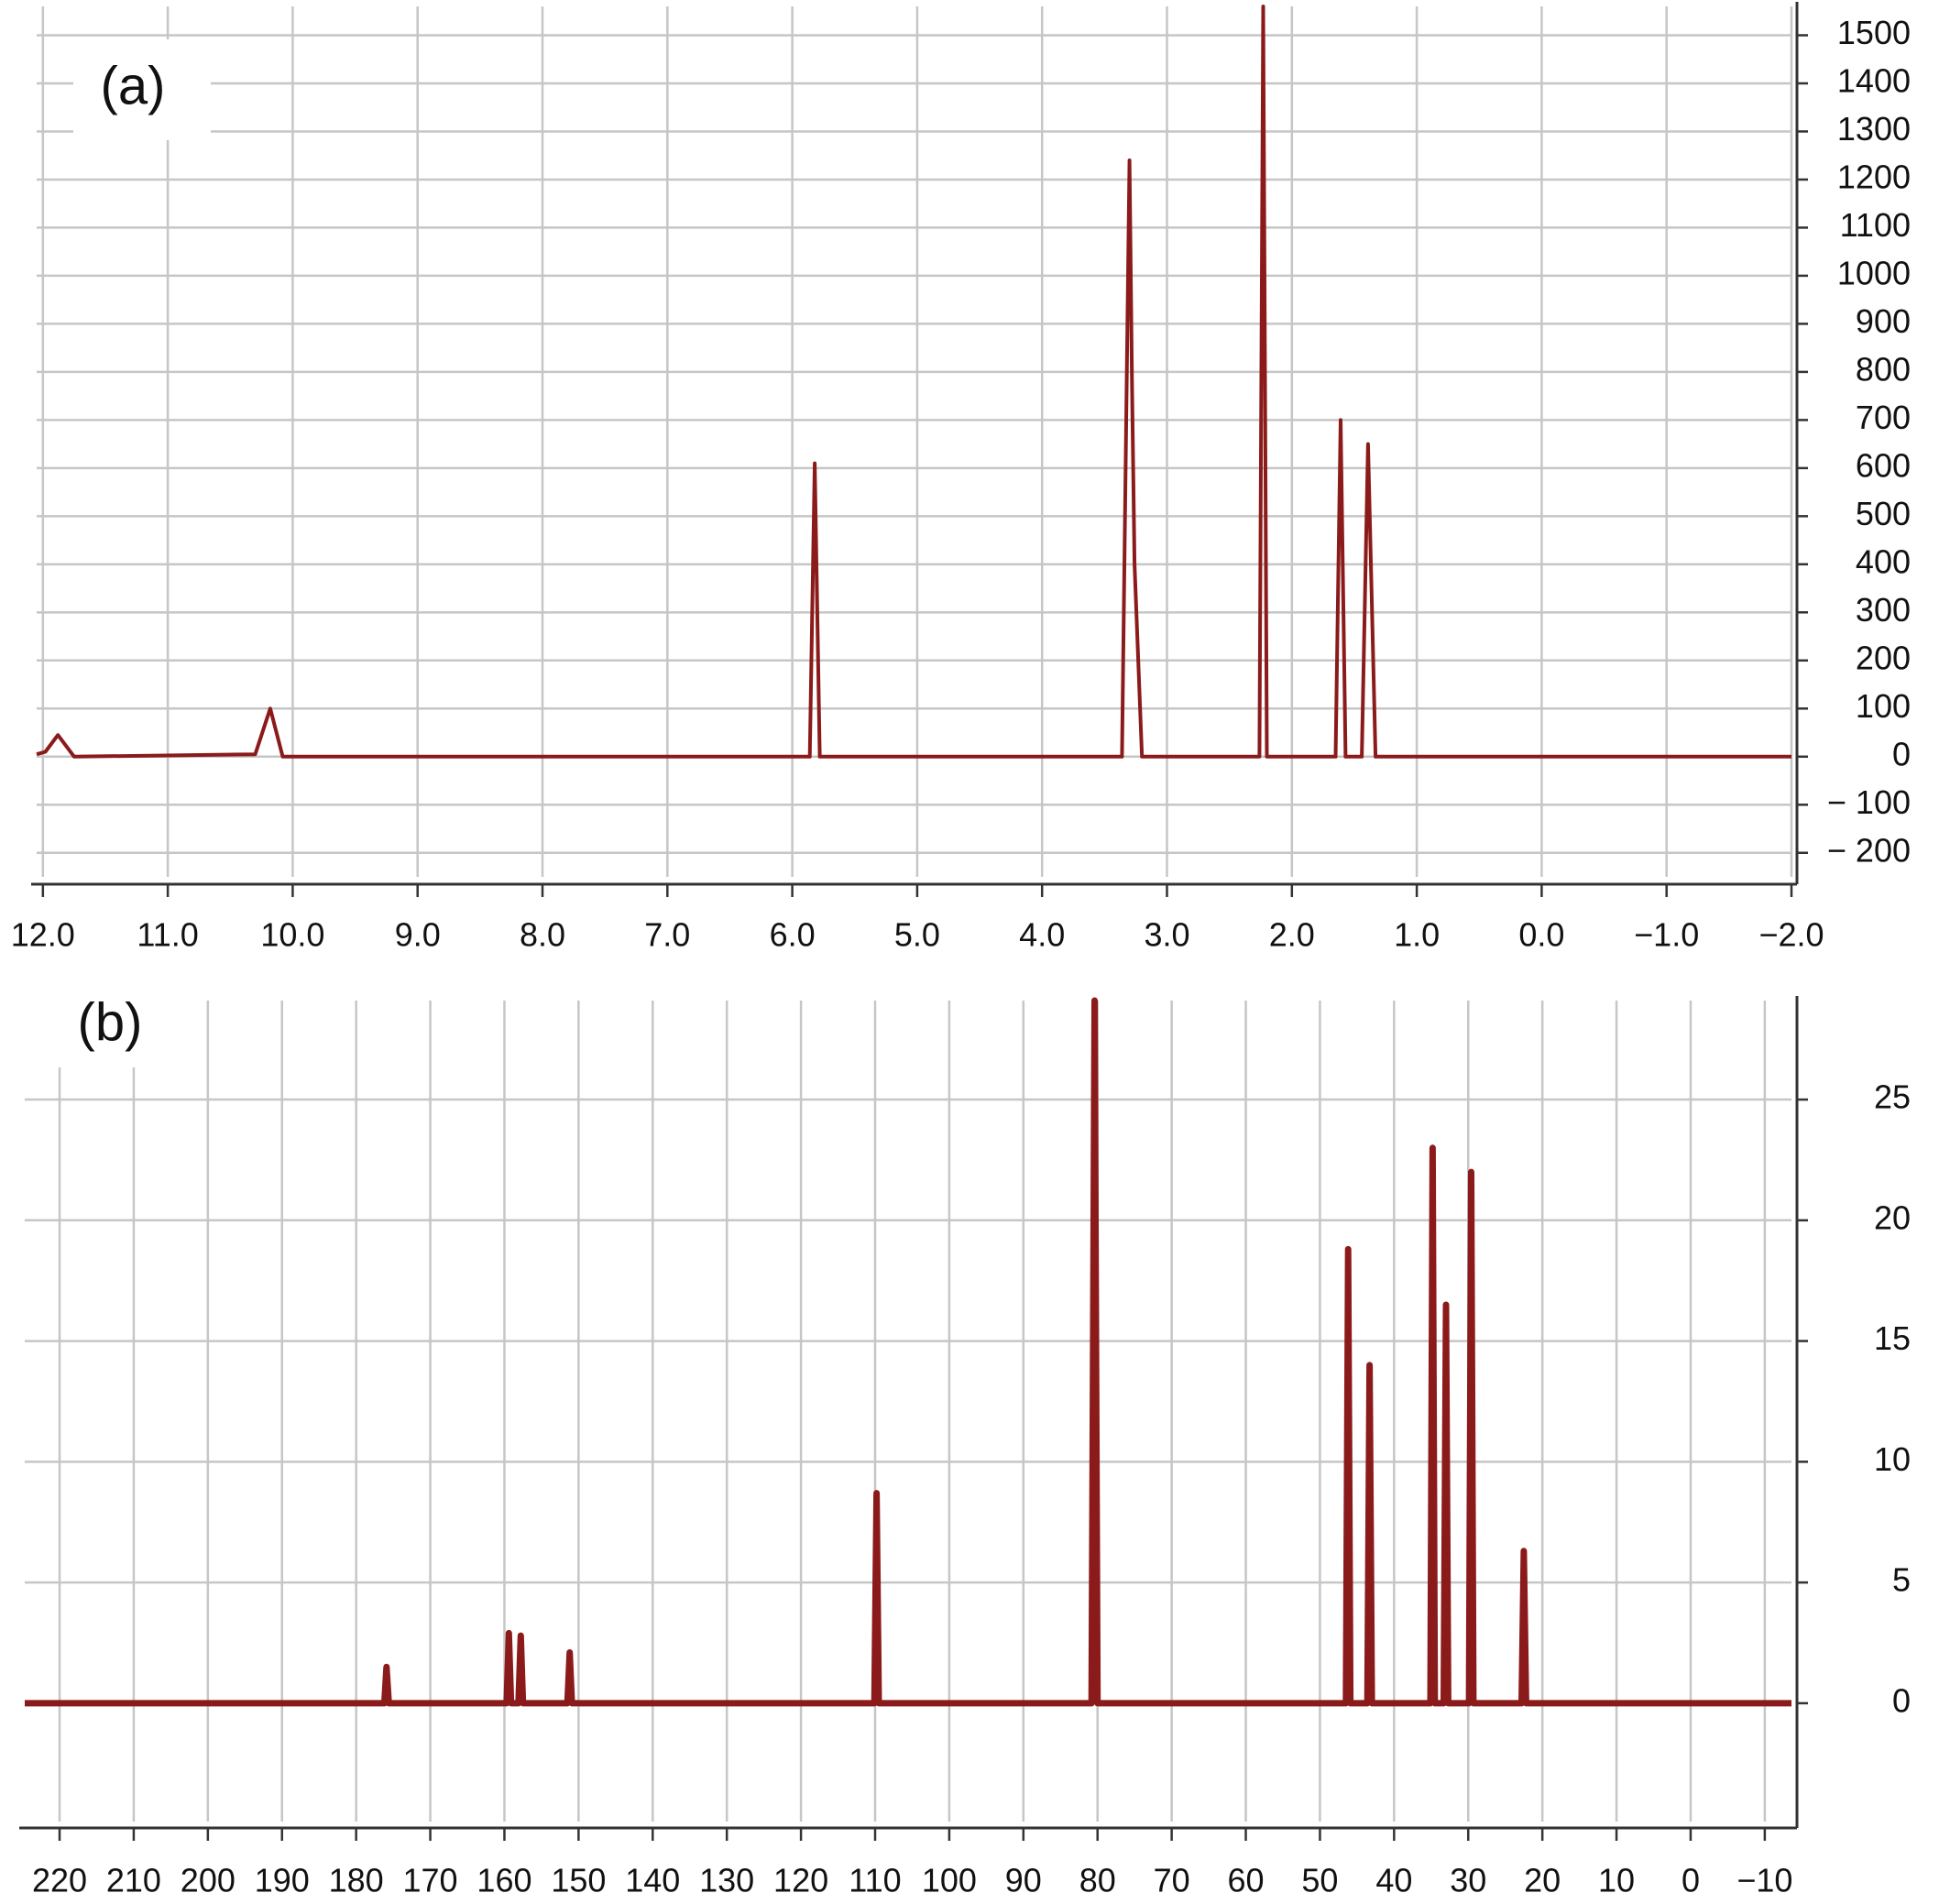 This screenshot has width=1950, height=1904. What do you see at coordinates (1292, 935) in the screenshot?
I see `x-tick-label: 2.0` at bounding box center [1292, 935].